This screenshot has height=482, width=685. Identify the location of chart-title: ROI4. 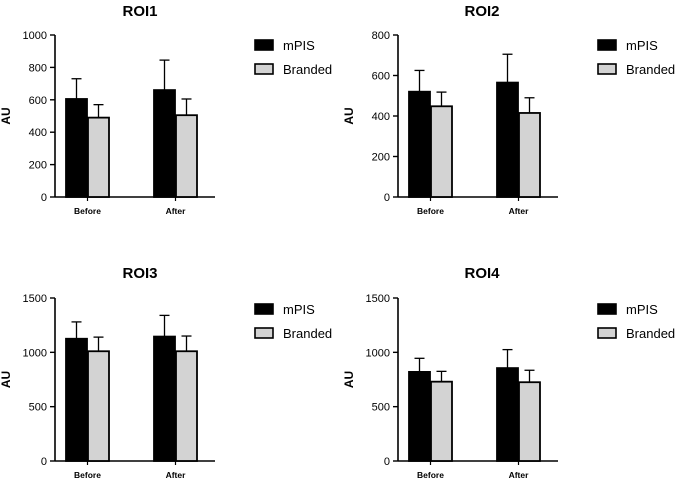
(482, 273).